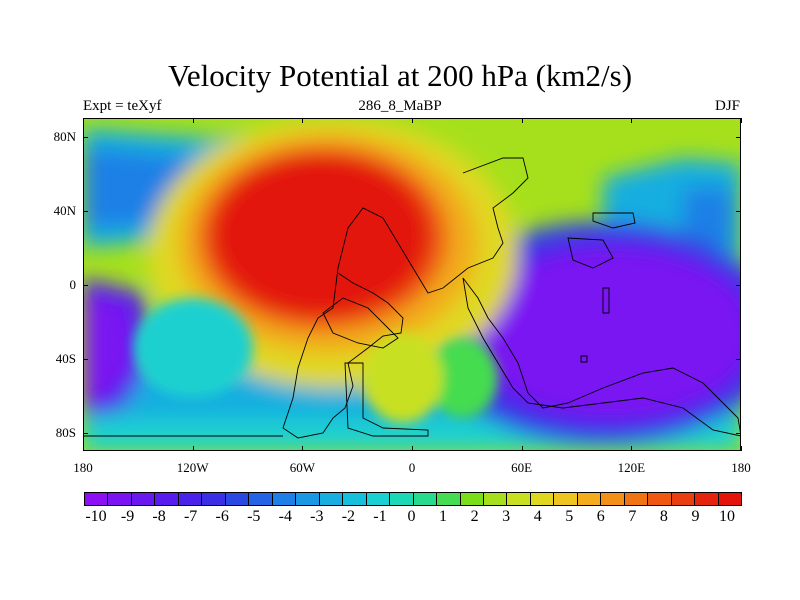 The height and width of the screenshot is (600, 800). What do you see at coordinates (727, 516) in the screenshot?
I see `colorbar-label: 10` at bounding box center [727, 516].